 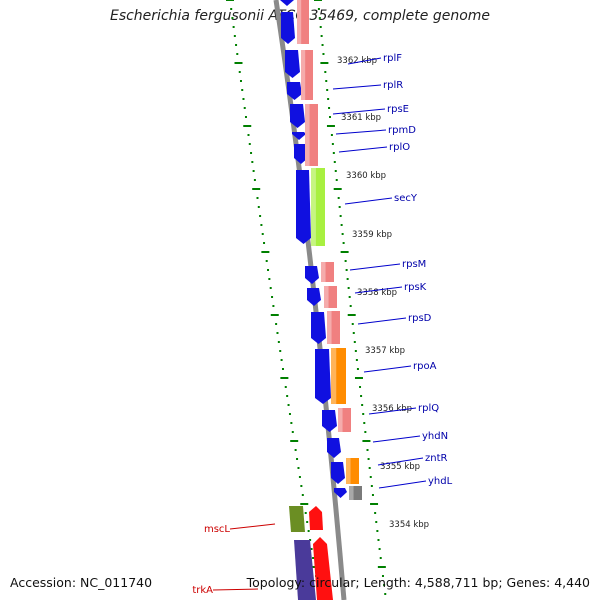 What do you see at coordinates (402, 130) in the screenshot?
I see `gene-label: rpmD` at bounding box center [402, 130].